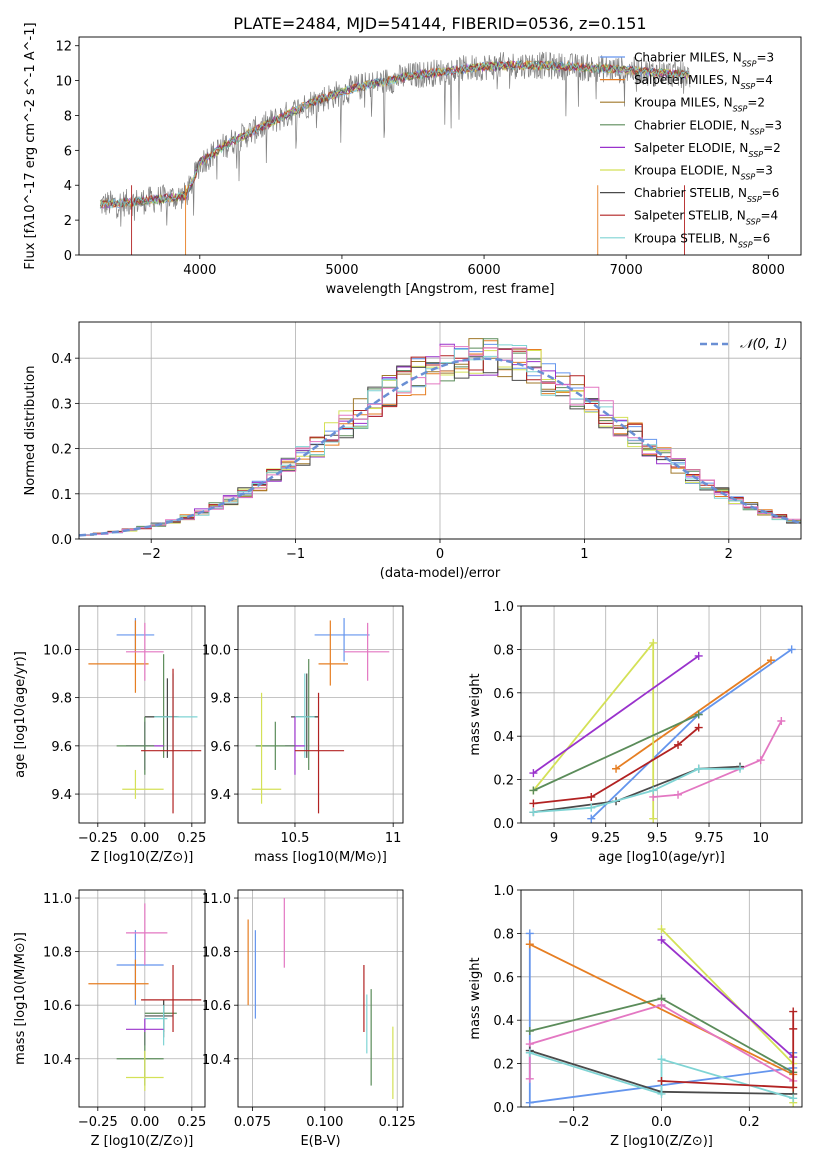  What do you see at coordinates (584, 554) in the screenshot?
I see `x-tick-label: 1` at bounding box center [584, 554].